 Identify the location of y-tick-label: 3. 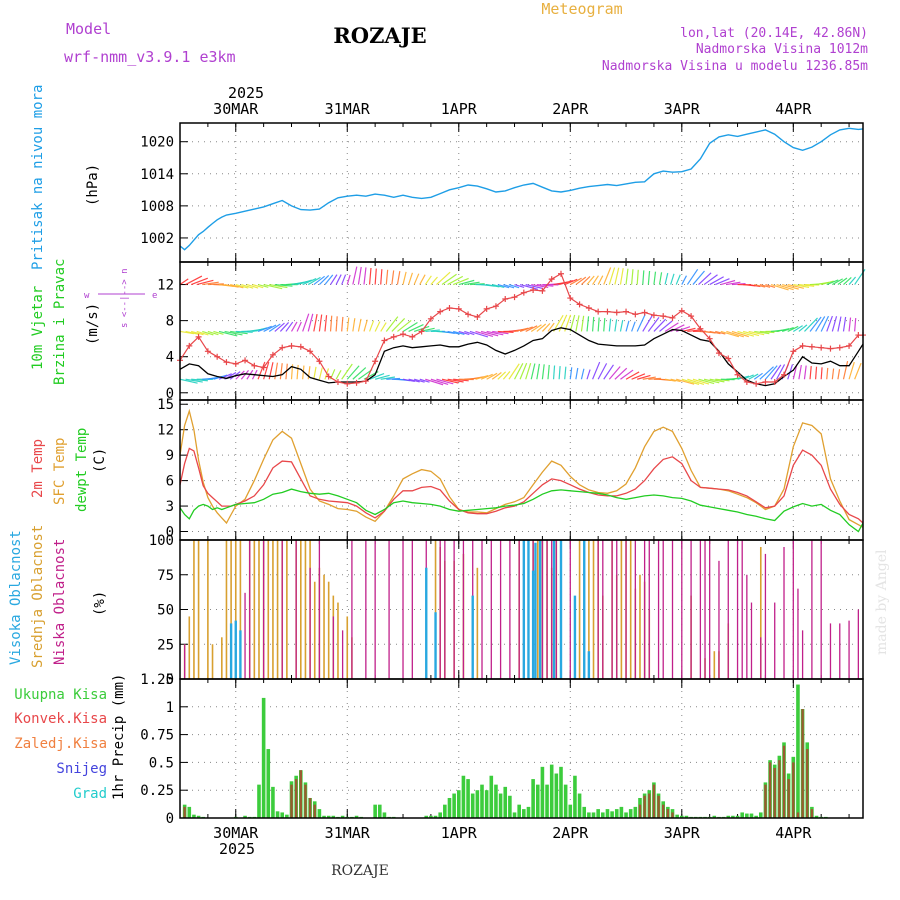
(170, 507).